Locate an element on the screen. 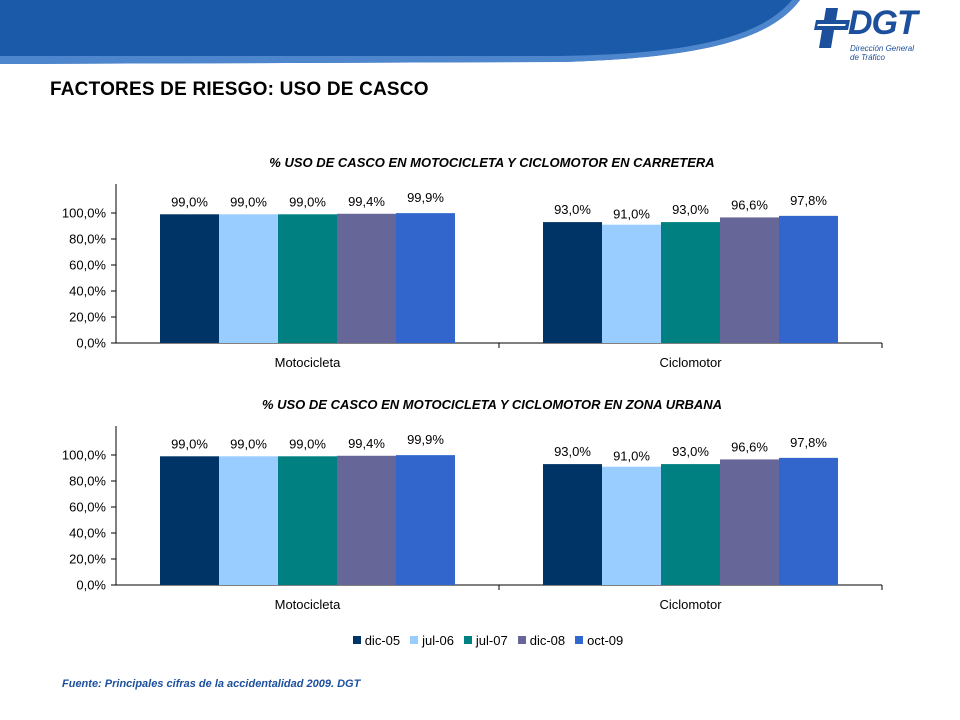  legend-item-dic-08: dic-08 is located at coordinates (541, 640).